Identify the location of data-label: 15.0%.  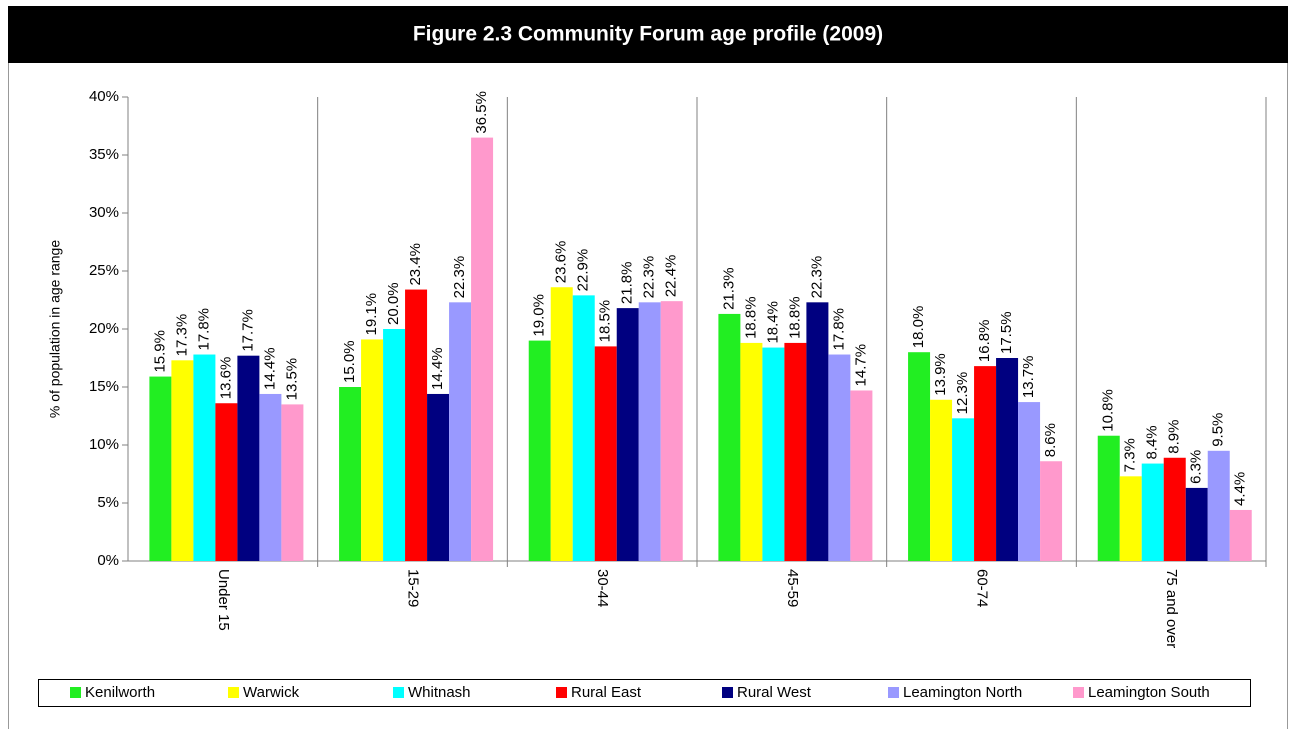
(349, 361).